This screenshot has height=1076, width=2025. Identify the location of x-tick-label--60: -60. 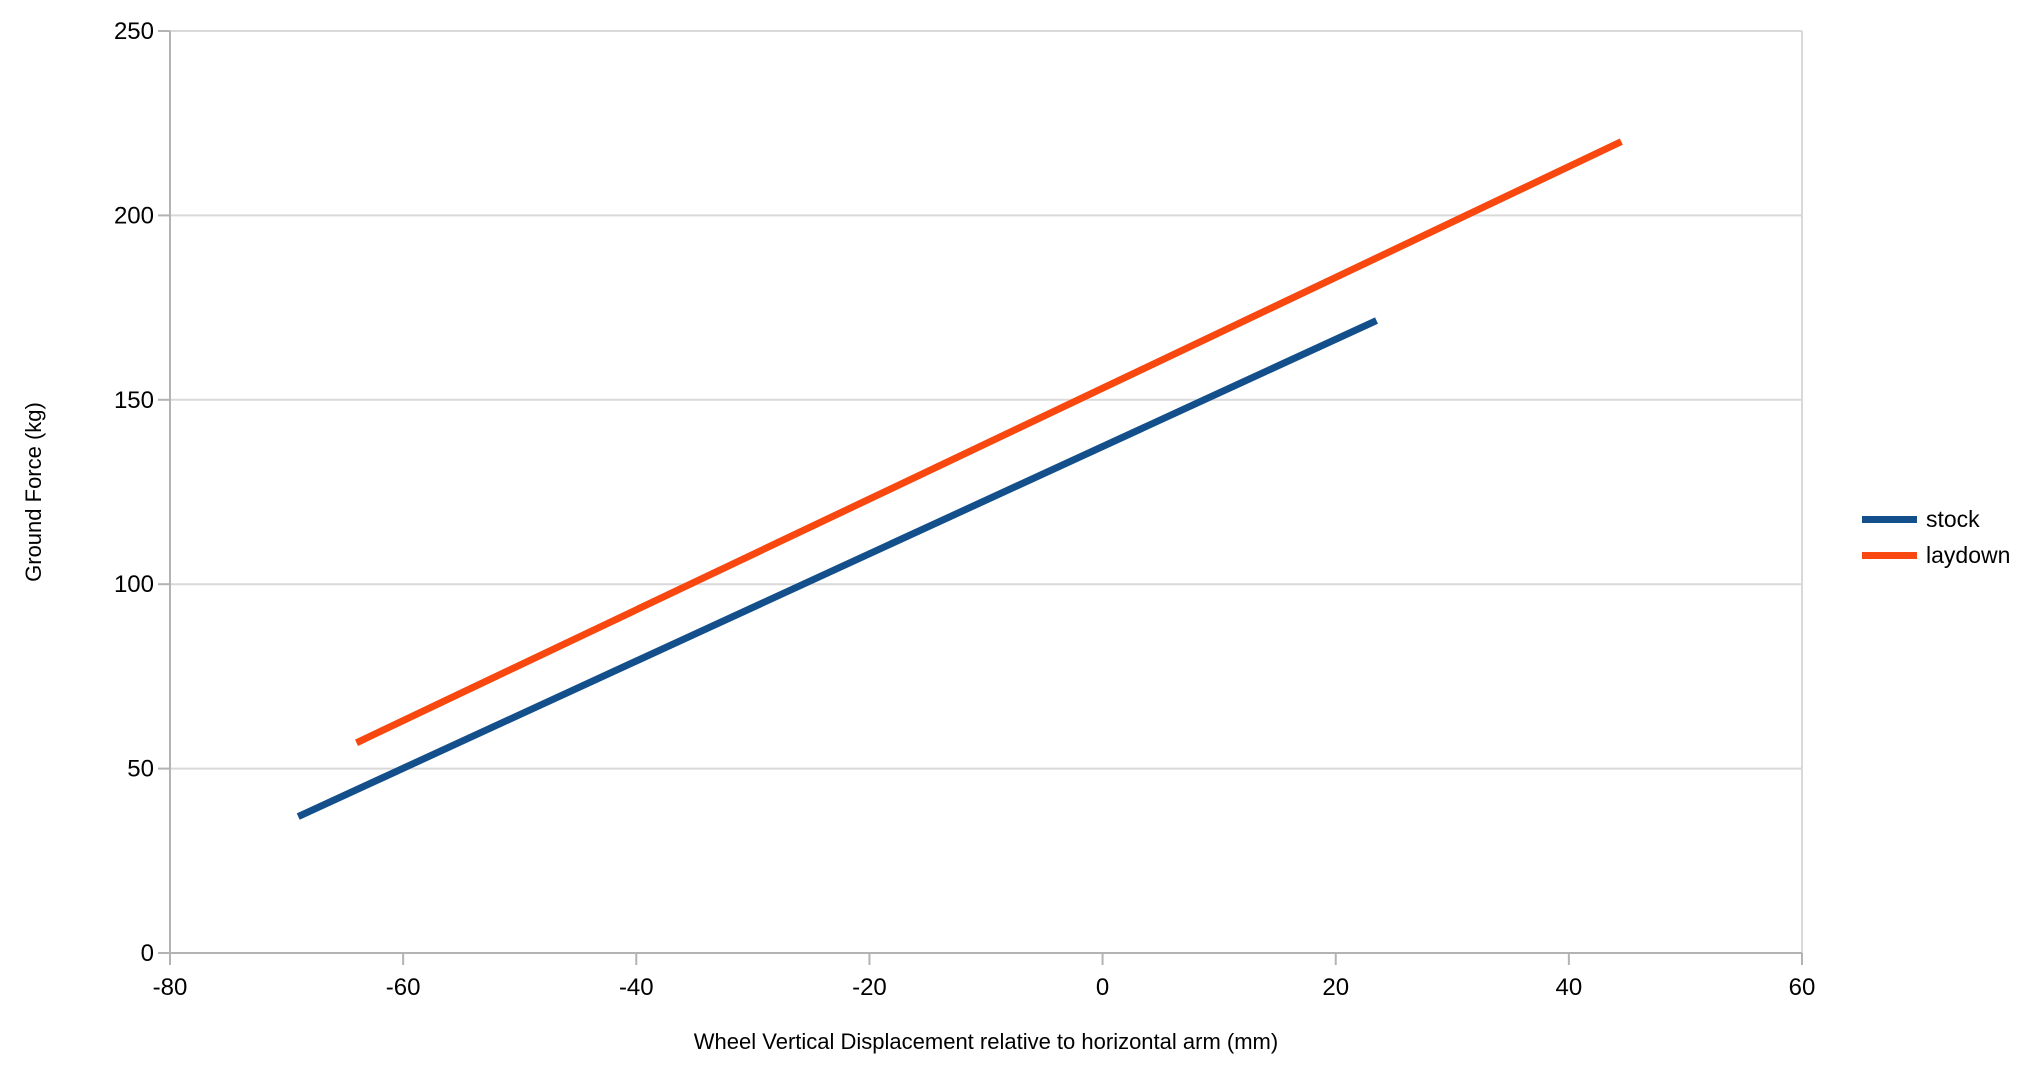
(403, 987).